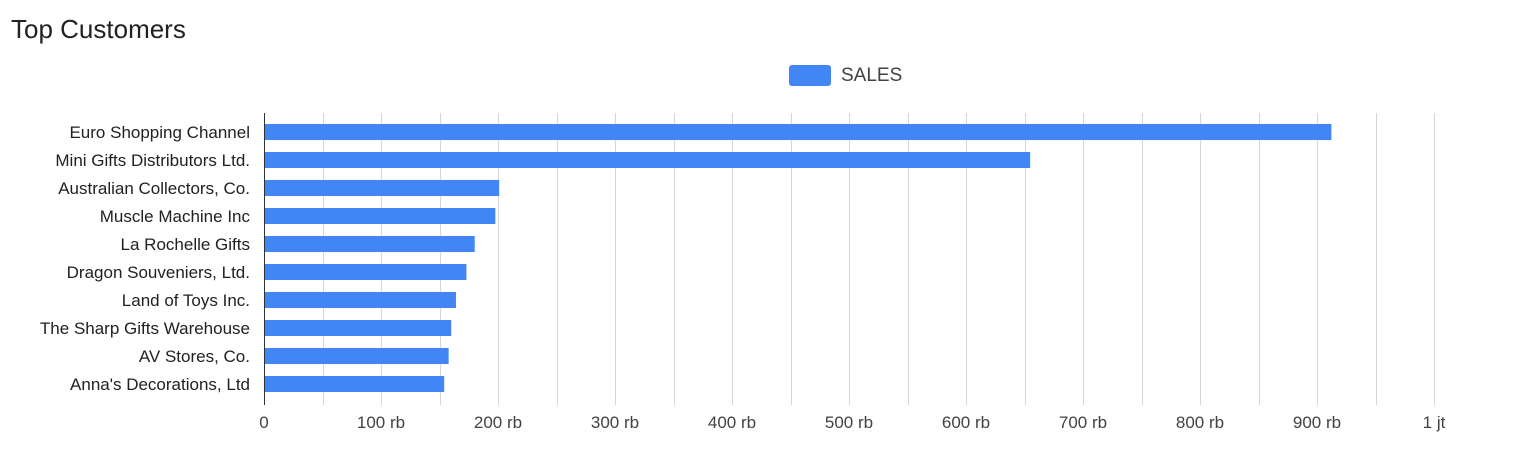 Image resolution: width=1531 pixels, height=472 pixels. What do you see at coordinates (498, 422) in the screenshot?
I see `x-tick-label: 200 rb` at bounding box center [498, 422].